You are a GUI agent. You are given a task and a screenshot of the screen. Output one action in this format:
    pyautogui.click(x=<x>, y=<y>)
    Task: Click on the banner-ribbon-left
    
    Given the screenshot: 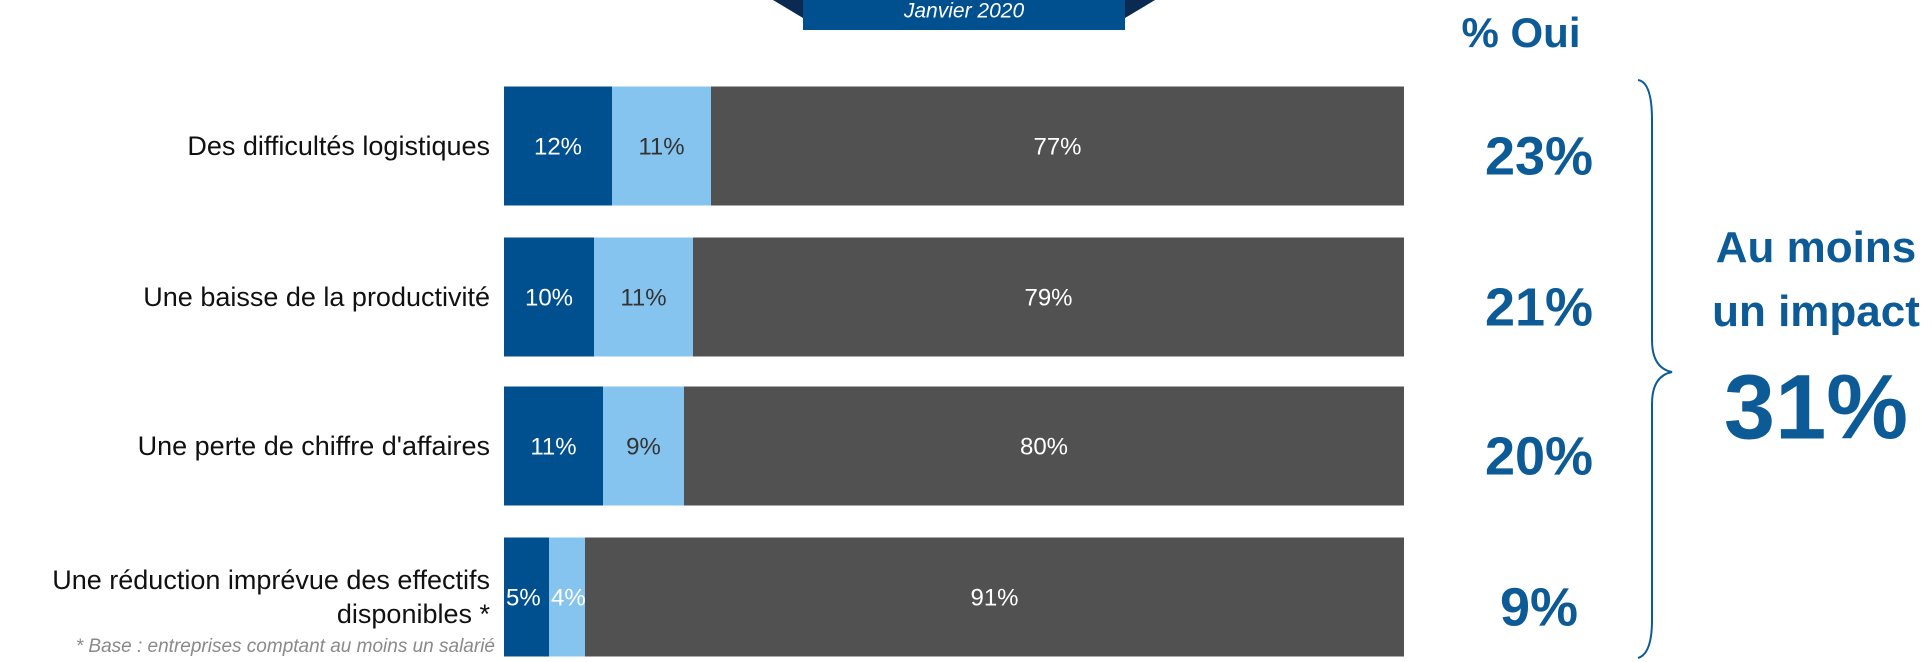 What is the action you would take?
    pyautogui.click(x=788, y=9)
    